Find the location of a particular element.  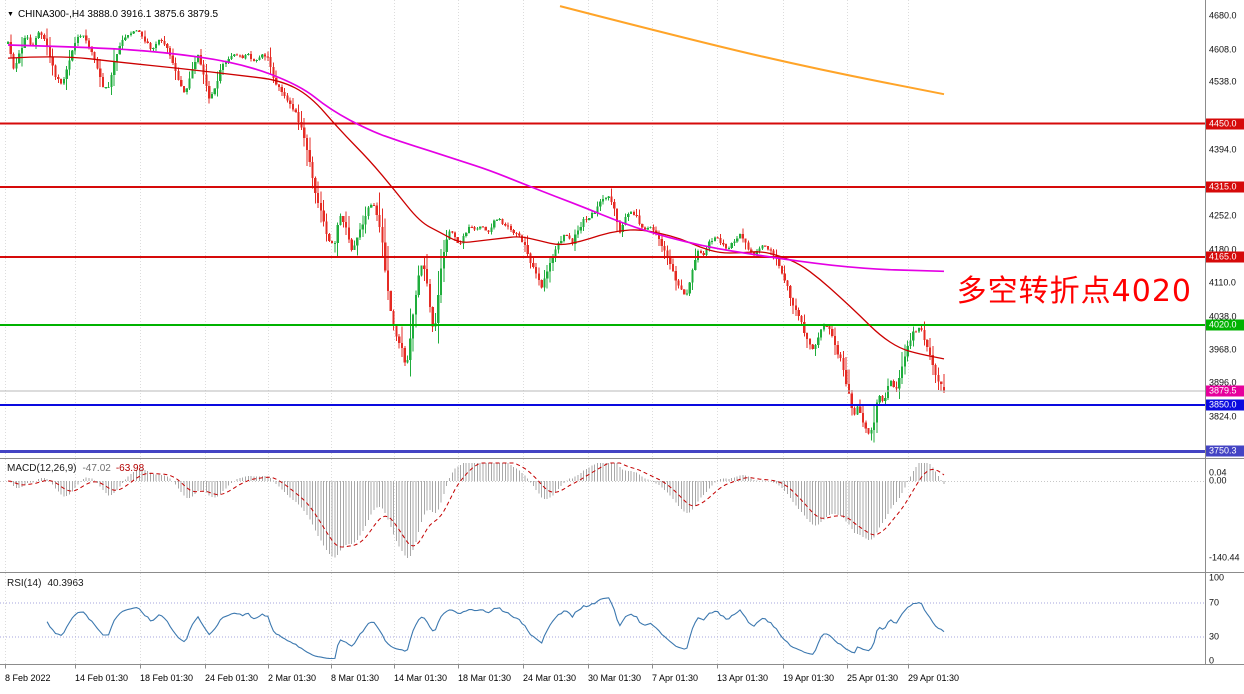

rsi-indicator-label: RSI(14) 40.3963 is located at coordinates (45, 583).